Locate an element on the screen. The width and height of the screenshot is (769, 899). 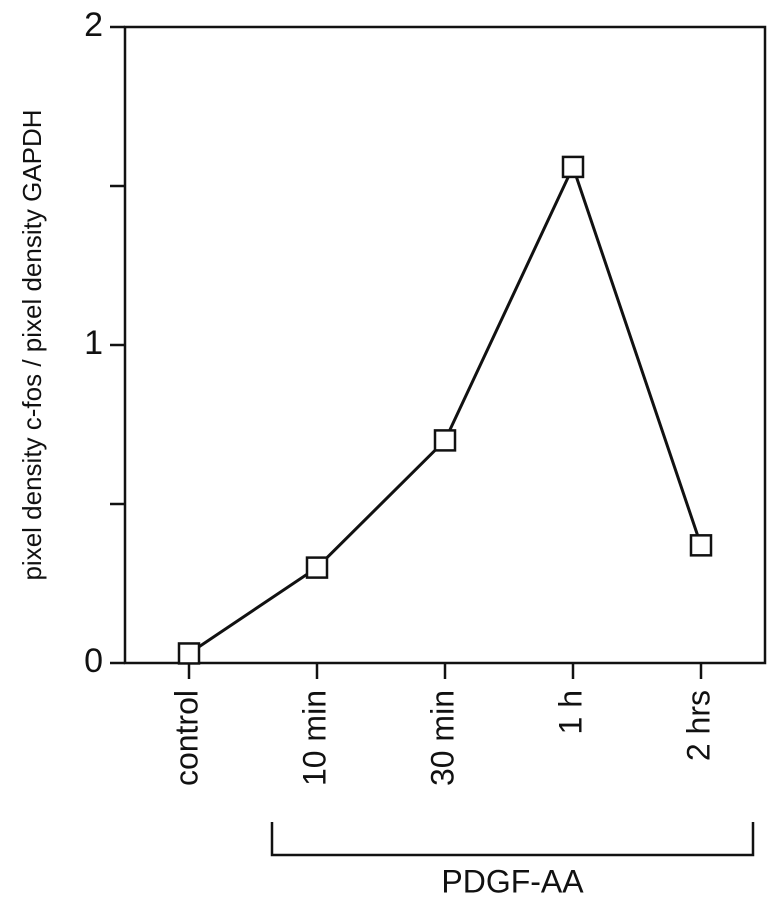
y-tick-label: 1 is located at coordinates (93, 343).